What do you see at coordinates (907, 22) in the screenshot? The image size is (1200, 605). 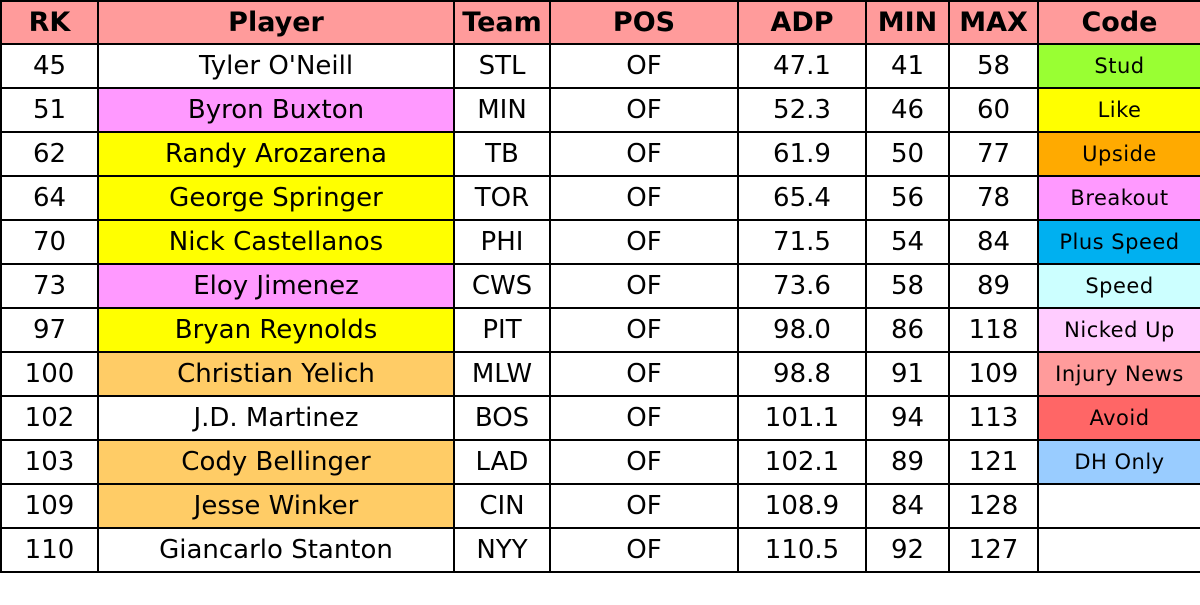 I see `header-min: MIN` at bounding box center [907, 22].